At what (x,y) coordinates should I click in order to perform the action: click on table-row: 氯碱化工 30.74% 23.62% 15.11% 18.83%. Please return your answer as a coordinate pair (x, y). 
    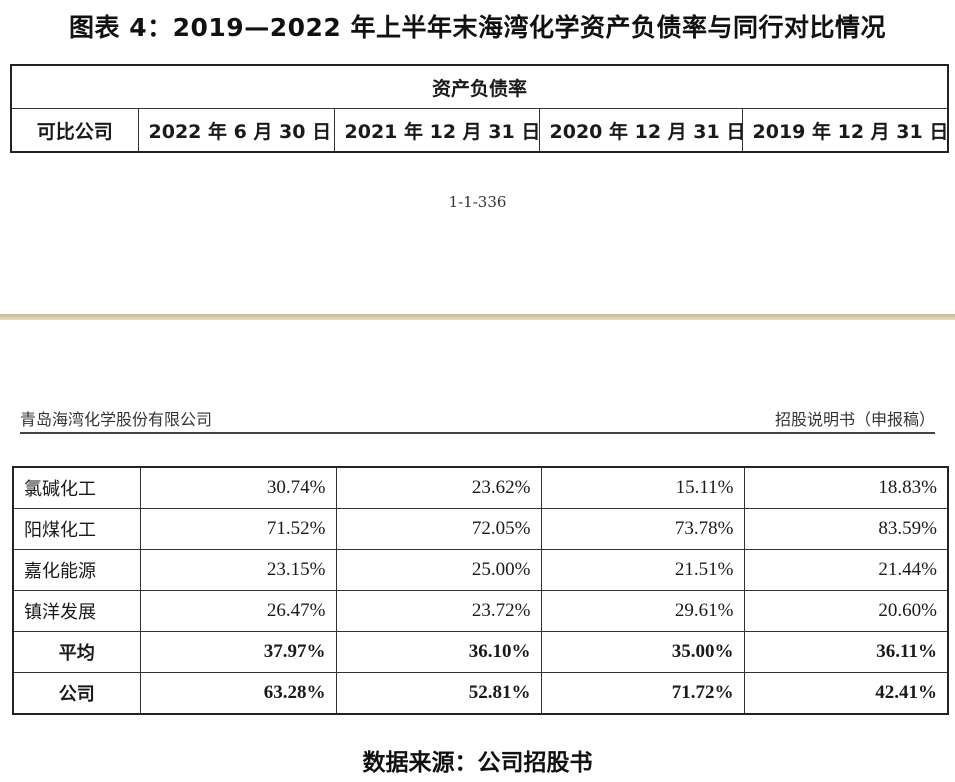
    Looking at the image, I should click on (480, 487).